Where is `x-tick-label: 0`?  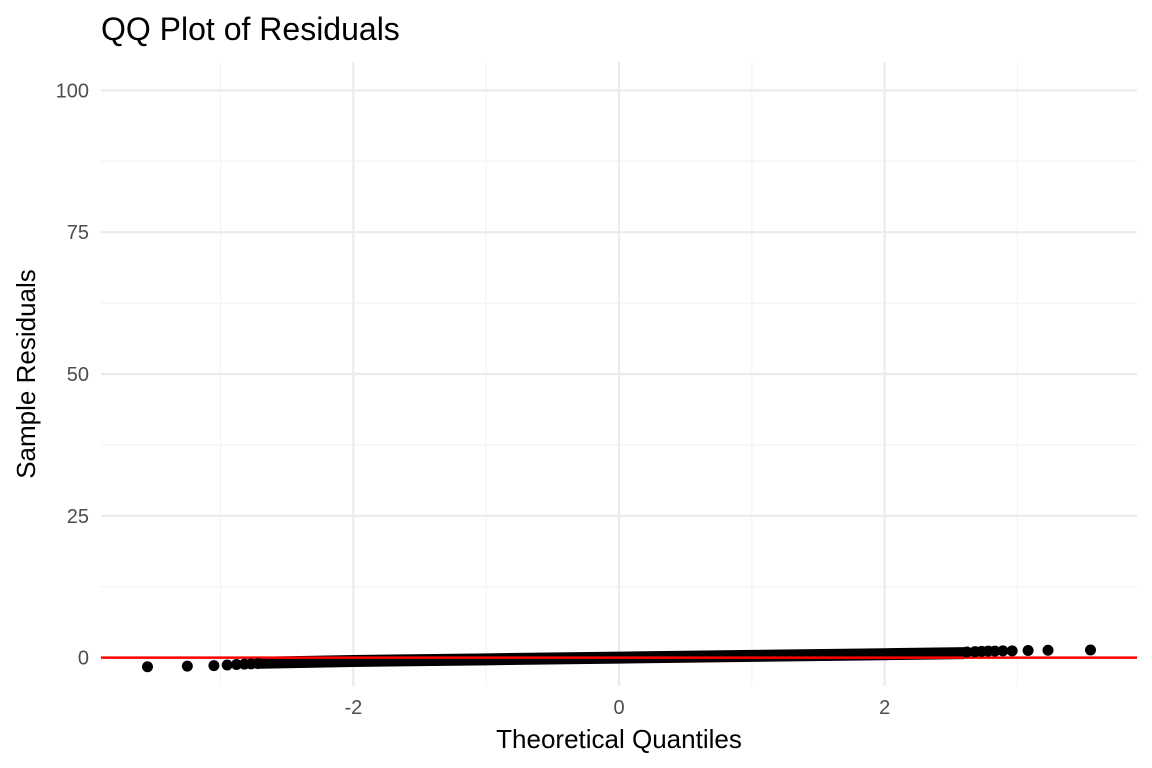
x-tick-label: 0 is located at coordinates (618, 708).